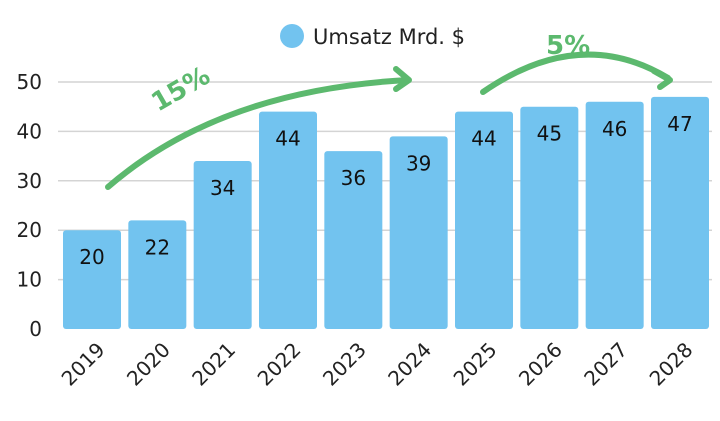 This screenshot has height=421, width=720. What do you see at coordinates (418, 163) in the screenshot?
I see `data-label: 39` at bounding box center [418, 163].